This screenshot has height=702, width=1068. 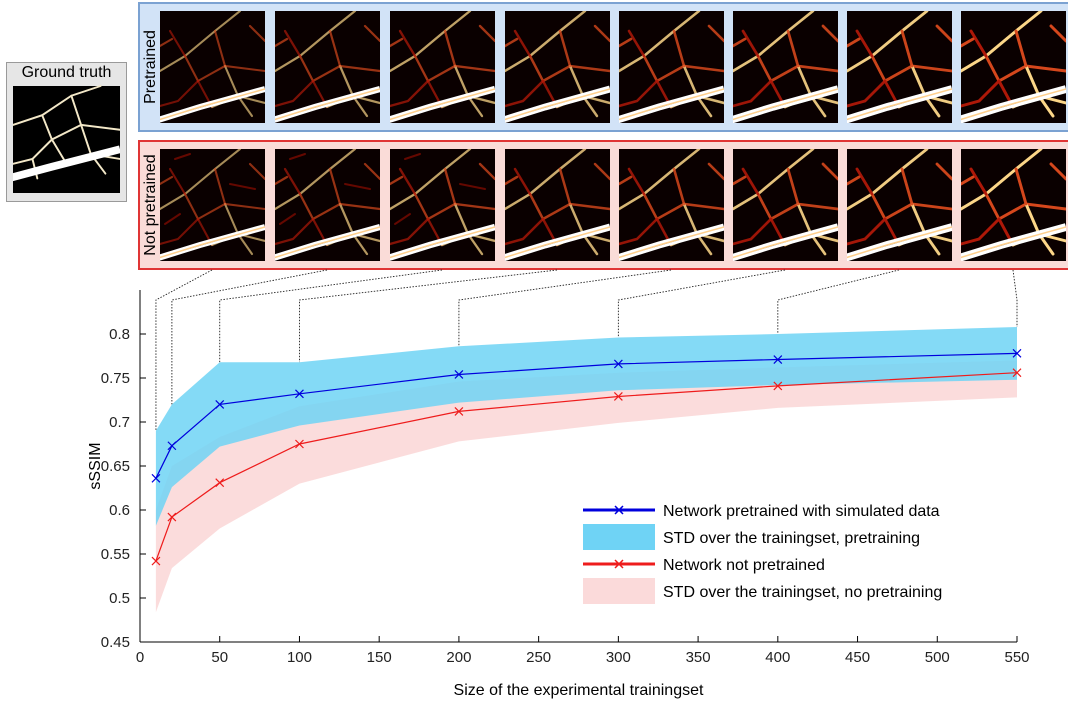 I want to click on legend-not-pretrained-line-label: Network not pretrained, so click(x=744, y=565).